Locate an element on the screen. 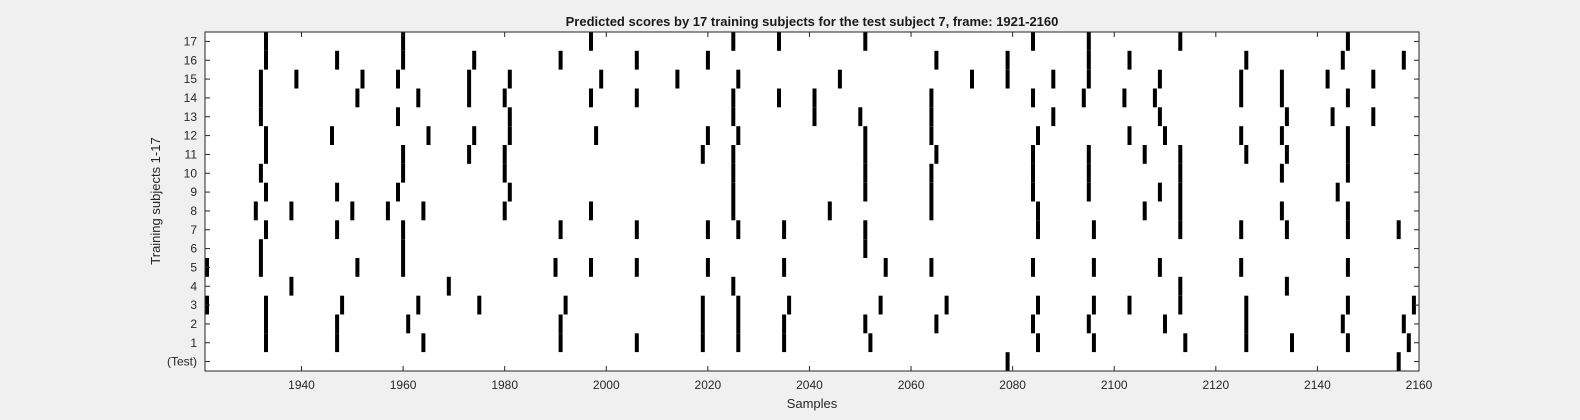 This screenshot has width=1580, height=420. y-tick-label: (Test) is located at coordinates (182, 362).